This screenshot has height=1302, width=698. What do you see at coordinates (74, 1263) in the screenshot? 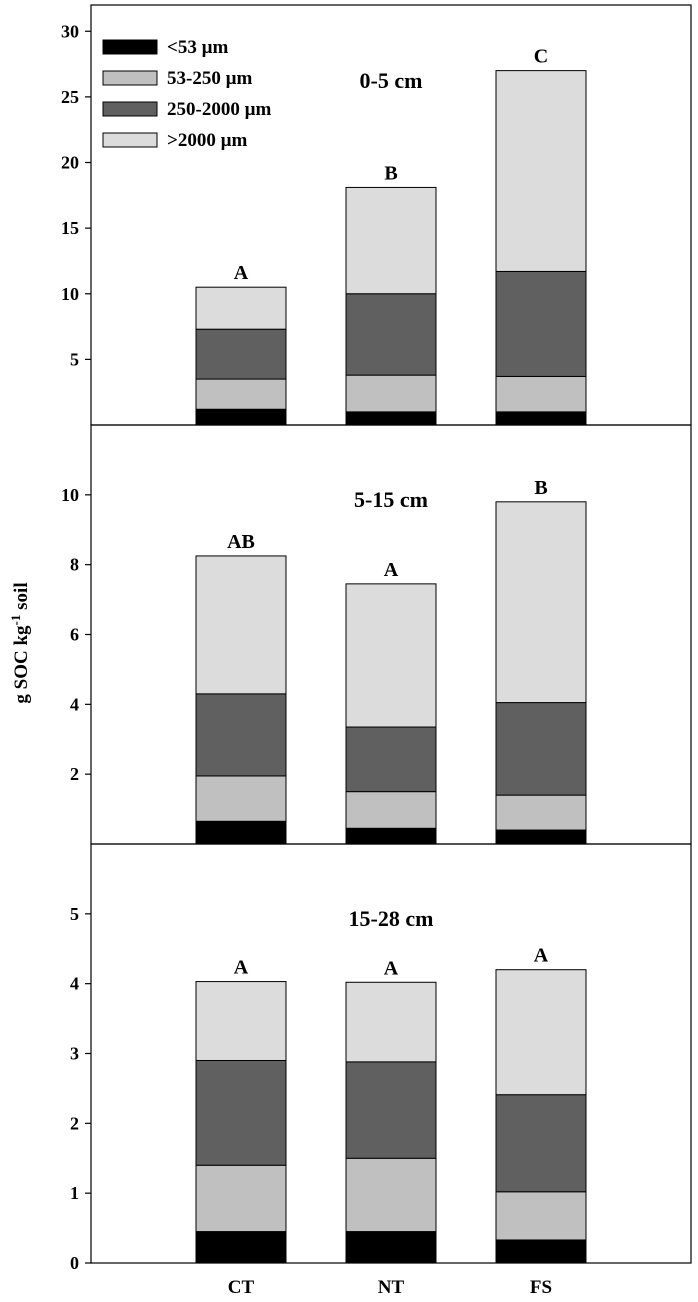
I see `y-tick-label: 0` at bounding box center [74, 1263].